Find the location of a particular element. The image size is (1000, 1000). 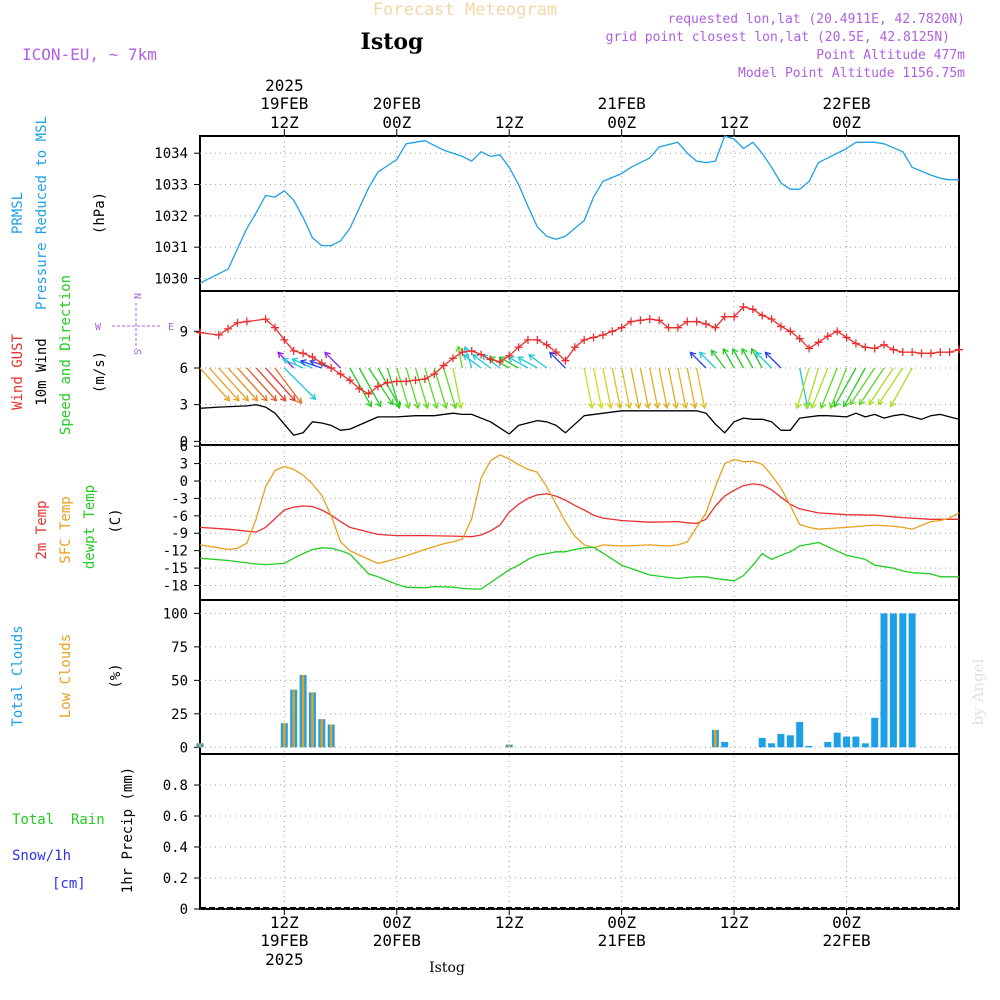

bottom-time-label: 2025 is located at coordinates (284, 959).